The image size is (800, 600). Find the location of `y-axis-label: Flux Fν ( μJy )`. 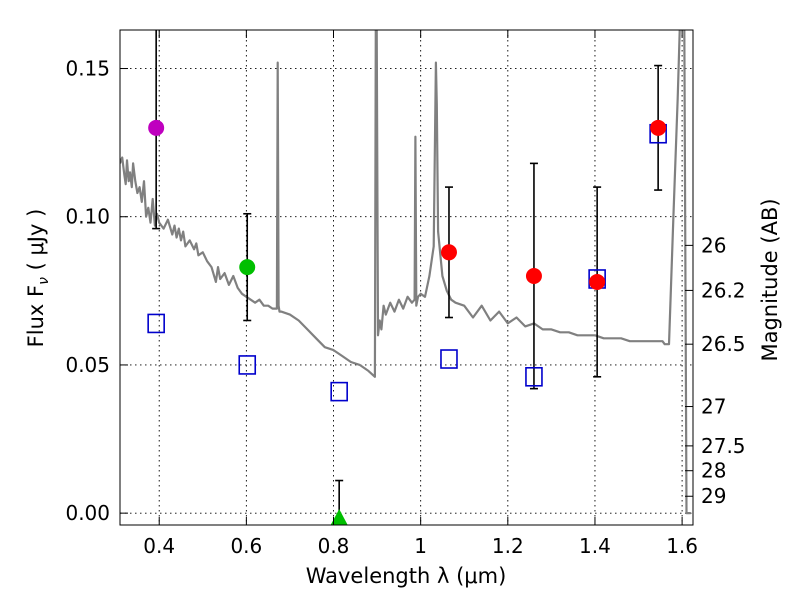

y-axis-label: Flux Fν ( μJy ) is located at coordinates (38, 278).